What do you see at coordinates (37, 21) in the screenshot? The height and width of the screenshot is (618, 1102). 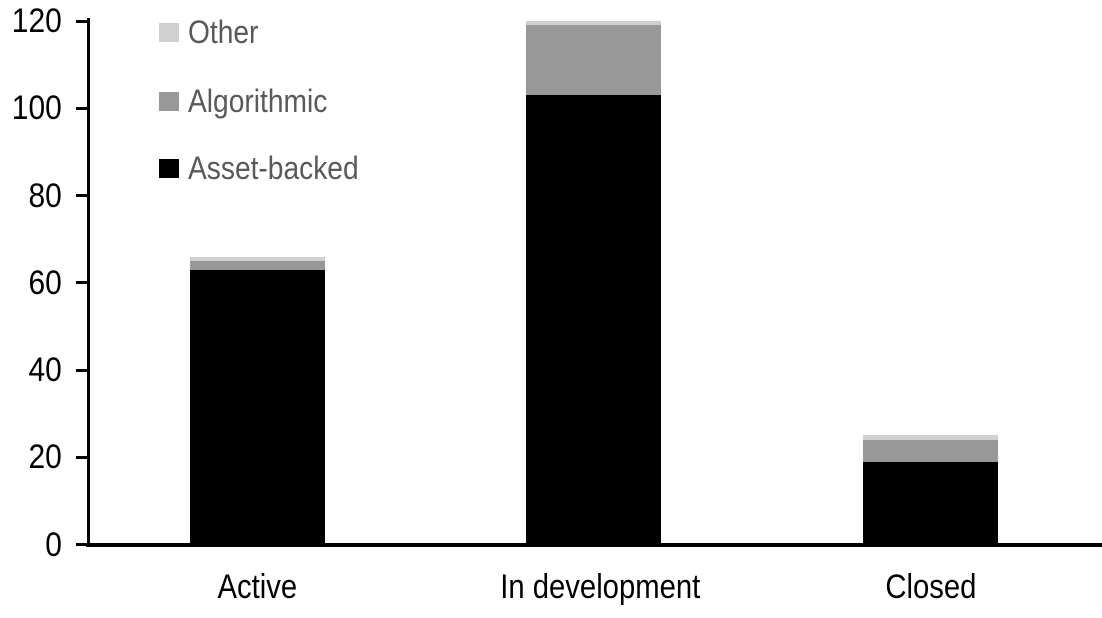 I see `y-tick-label: 120` at bounding box center [37, 21].